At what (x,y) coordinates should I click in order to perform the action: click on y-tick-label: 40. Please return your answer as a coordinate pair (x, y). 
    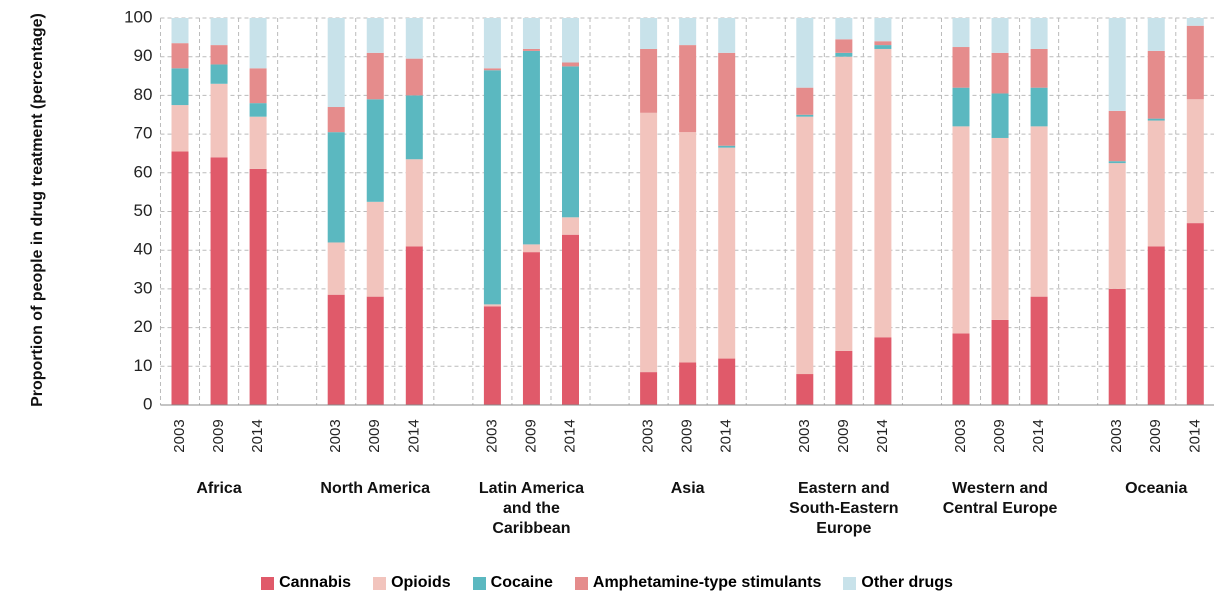
    Looking at the image, I should click on (143, 249).